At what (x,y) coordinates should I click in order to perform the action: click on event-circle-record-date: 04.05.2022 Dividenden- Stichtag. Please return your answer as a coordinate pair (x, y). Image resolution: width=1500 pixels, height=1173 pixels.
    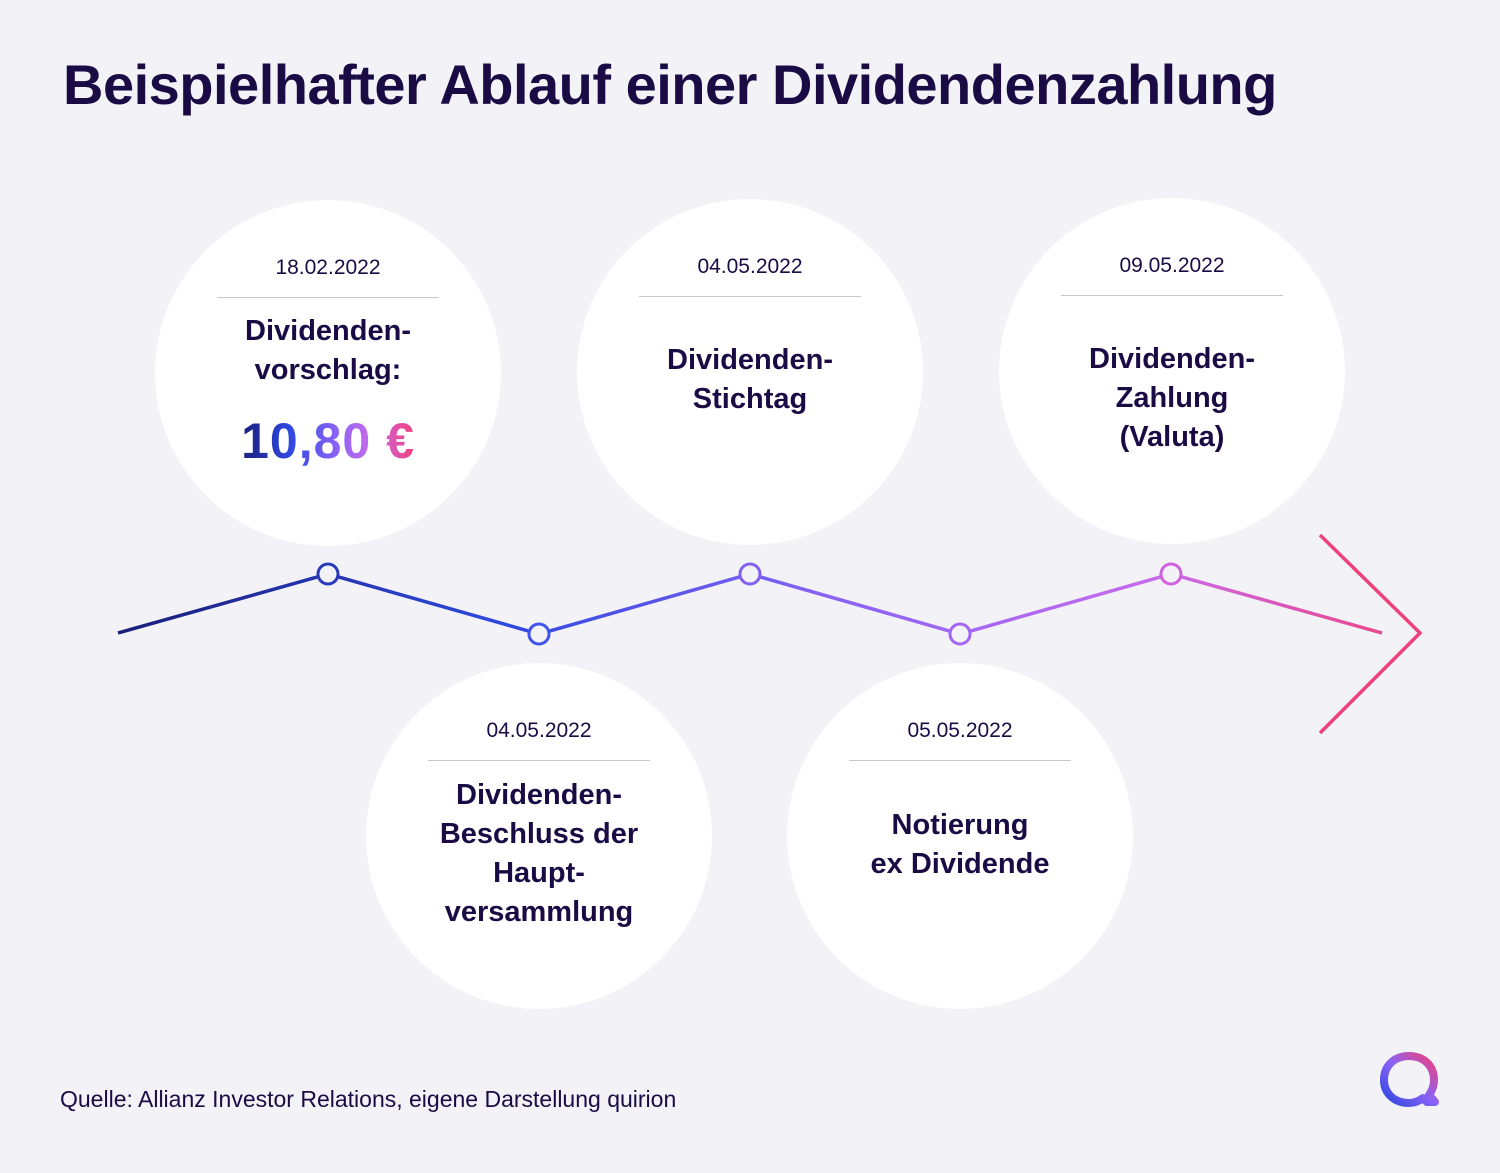
    Looking at the image, I should click on (750, 372).